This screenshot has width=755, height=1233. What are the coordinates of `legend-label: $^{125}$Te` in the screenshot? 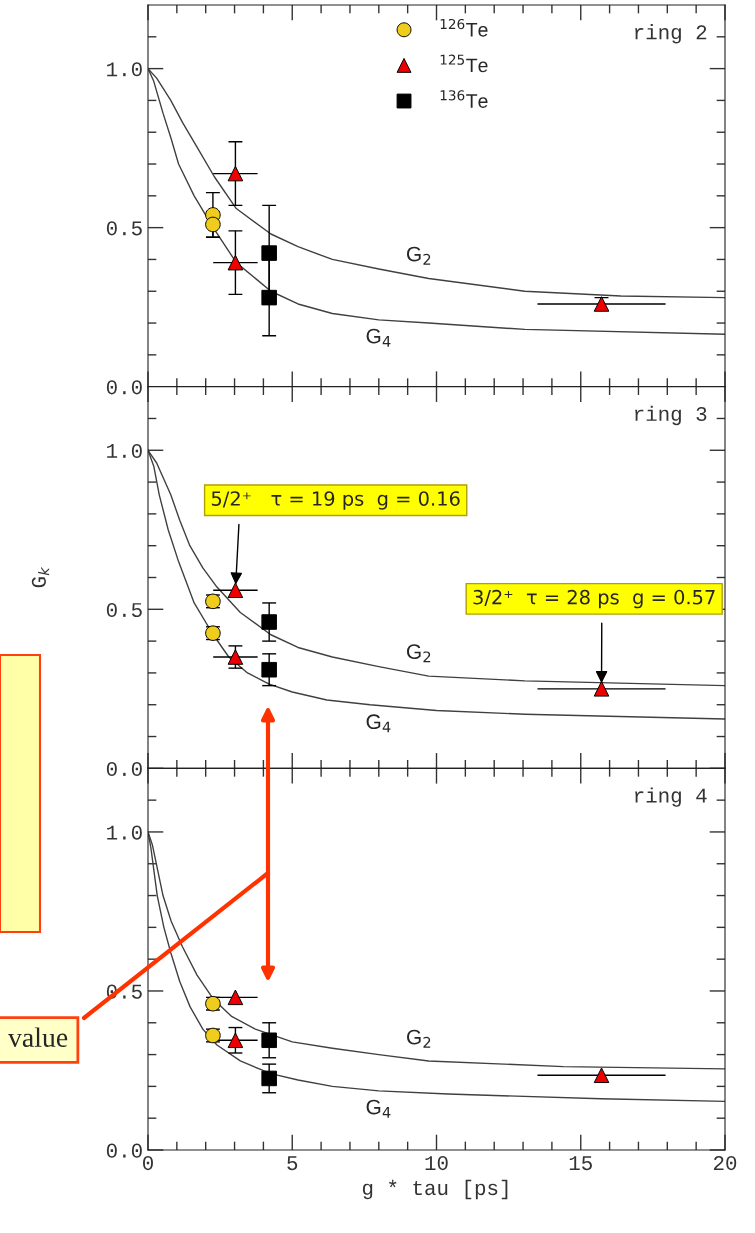 It's located at (464, 63).